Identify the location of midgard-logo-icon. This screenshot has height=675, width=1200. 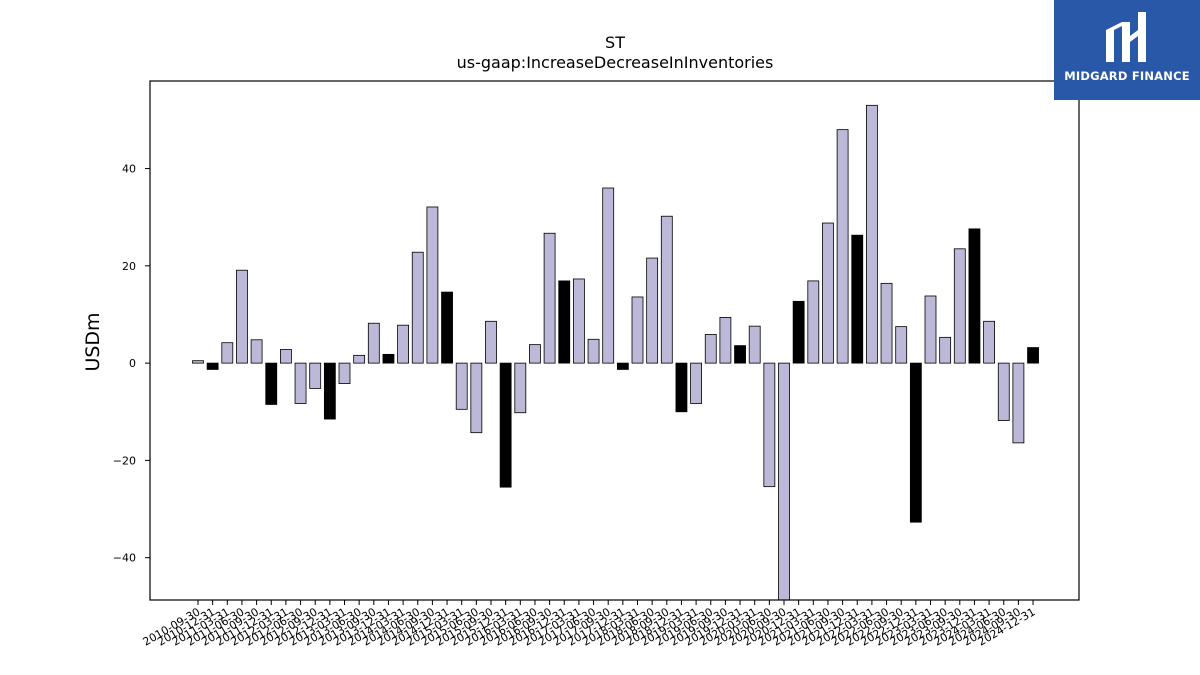
(1126, 37).